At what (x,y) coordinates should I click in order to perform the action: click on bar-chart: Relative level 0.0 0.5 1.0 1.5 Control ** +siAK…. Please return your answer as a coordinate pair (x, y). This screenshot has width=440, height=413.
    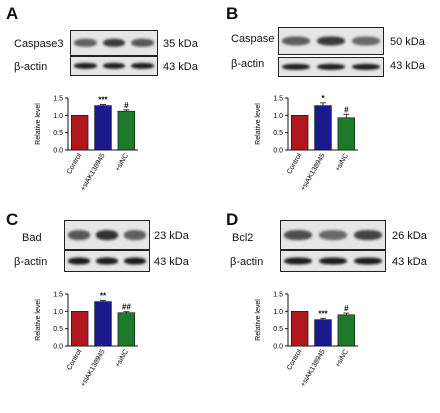
    Looking at the image, I should click on (86, 340).